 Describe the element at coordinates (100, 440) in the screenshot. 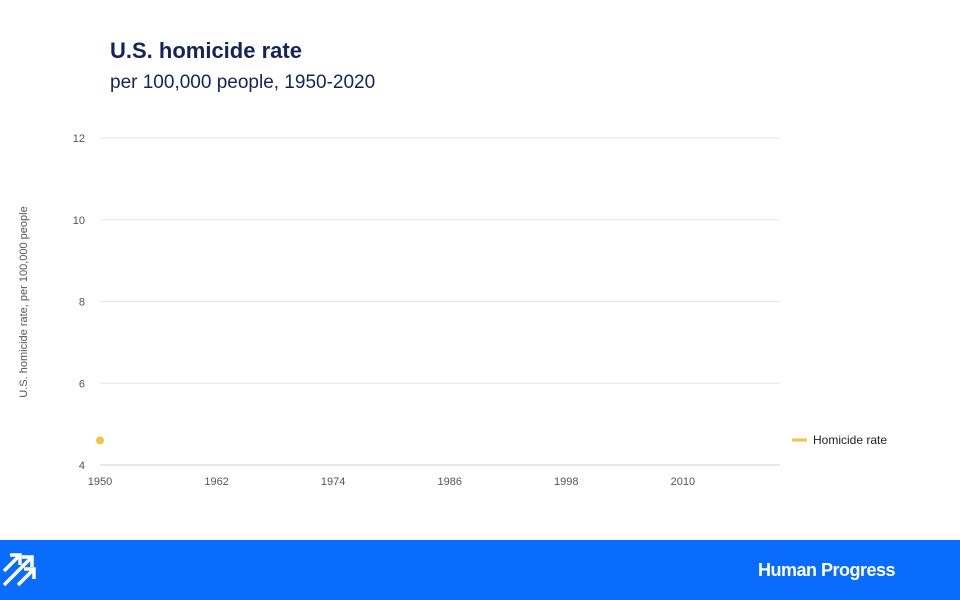

I see `data-point` at that location.